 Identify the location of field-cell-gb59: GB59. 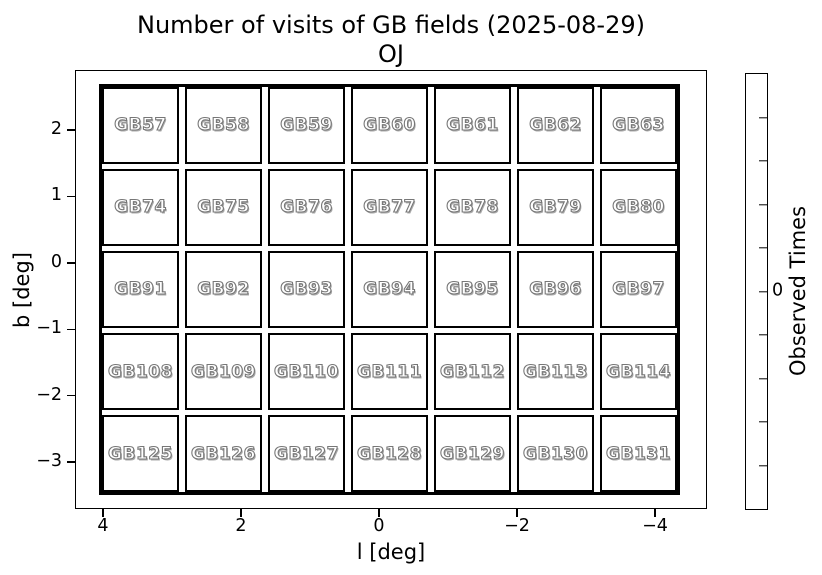
(306, 125).